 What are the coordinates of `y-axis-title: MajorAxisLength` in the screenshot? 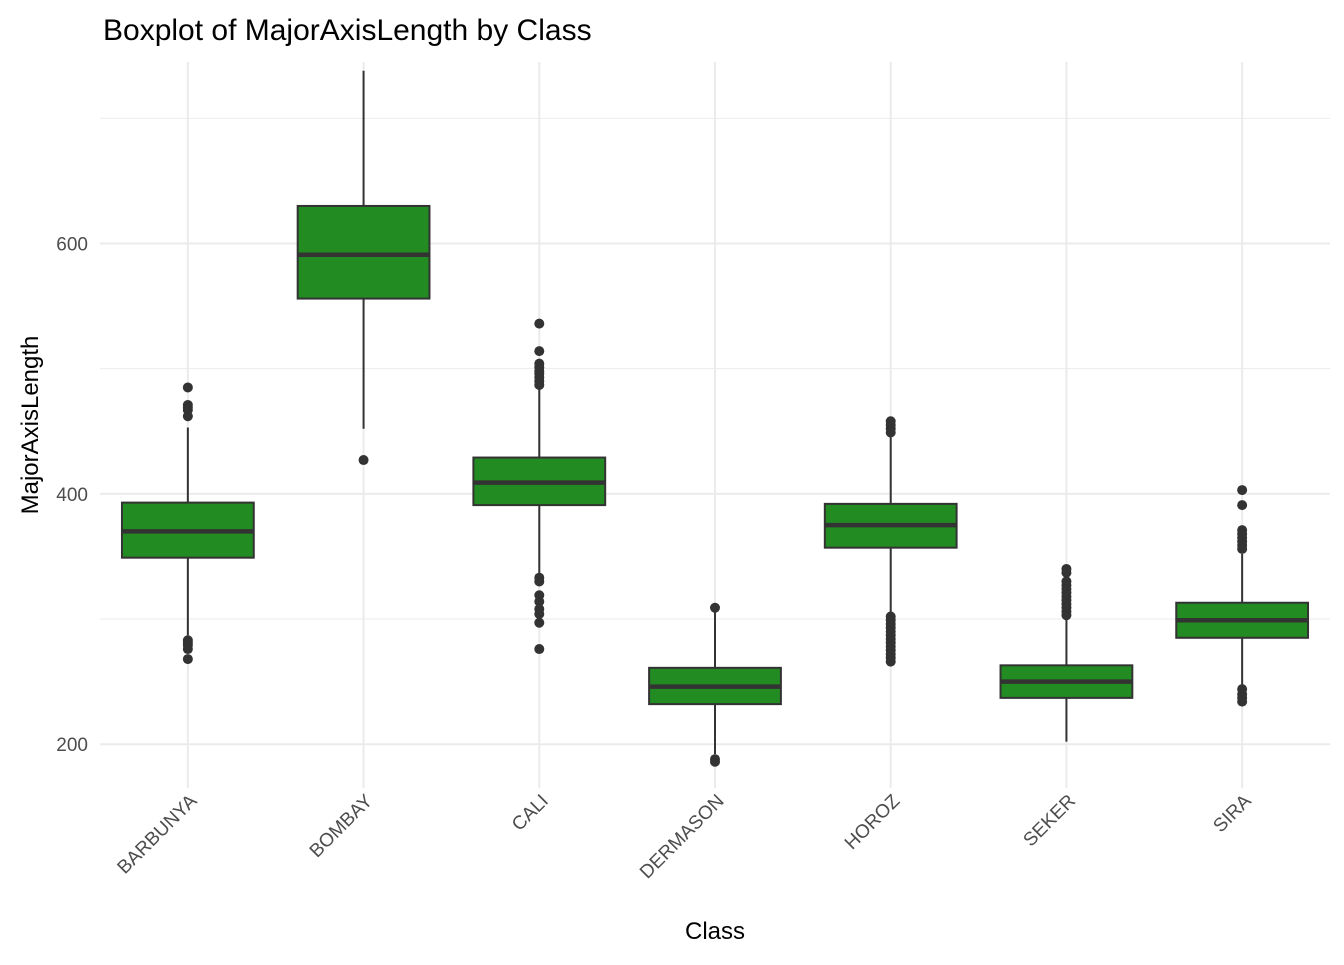 It's located at (30, 425).